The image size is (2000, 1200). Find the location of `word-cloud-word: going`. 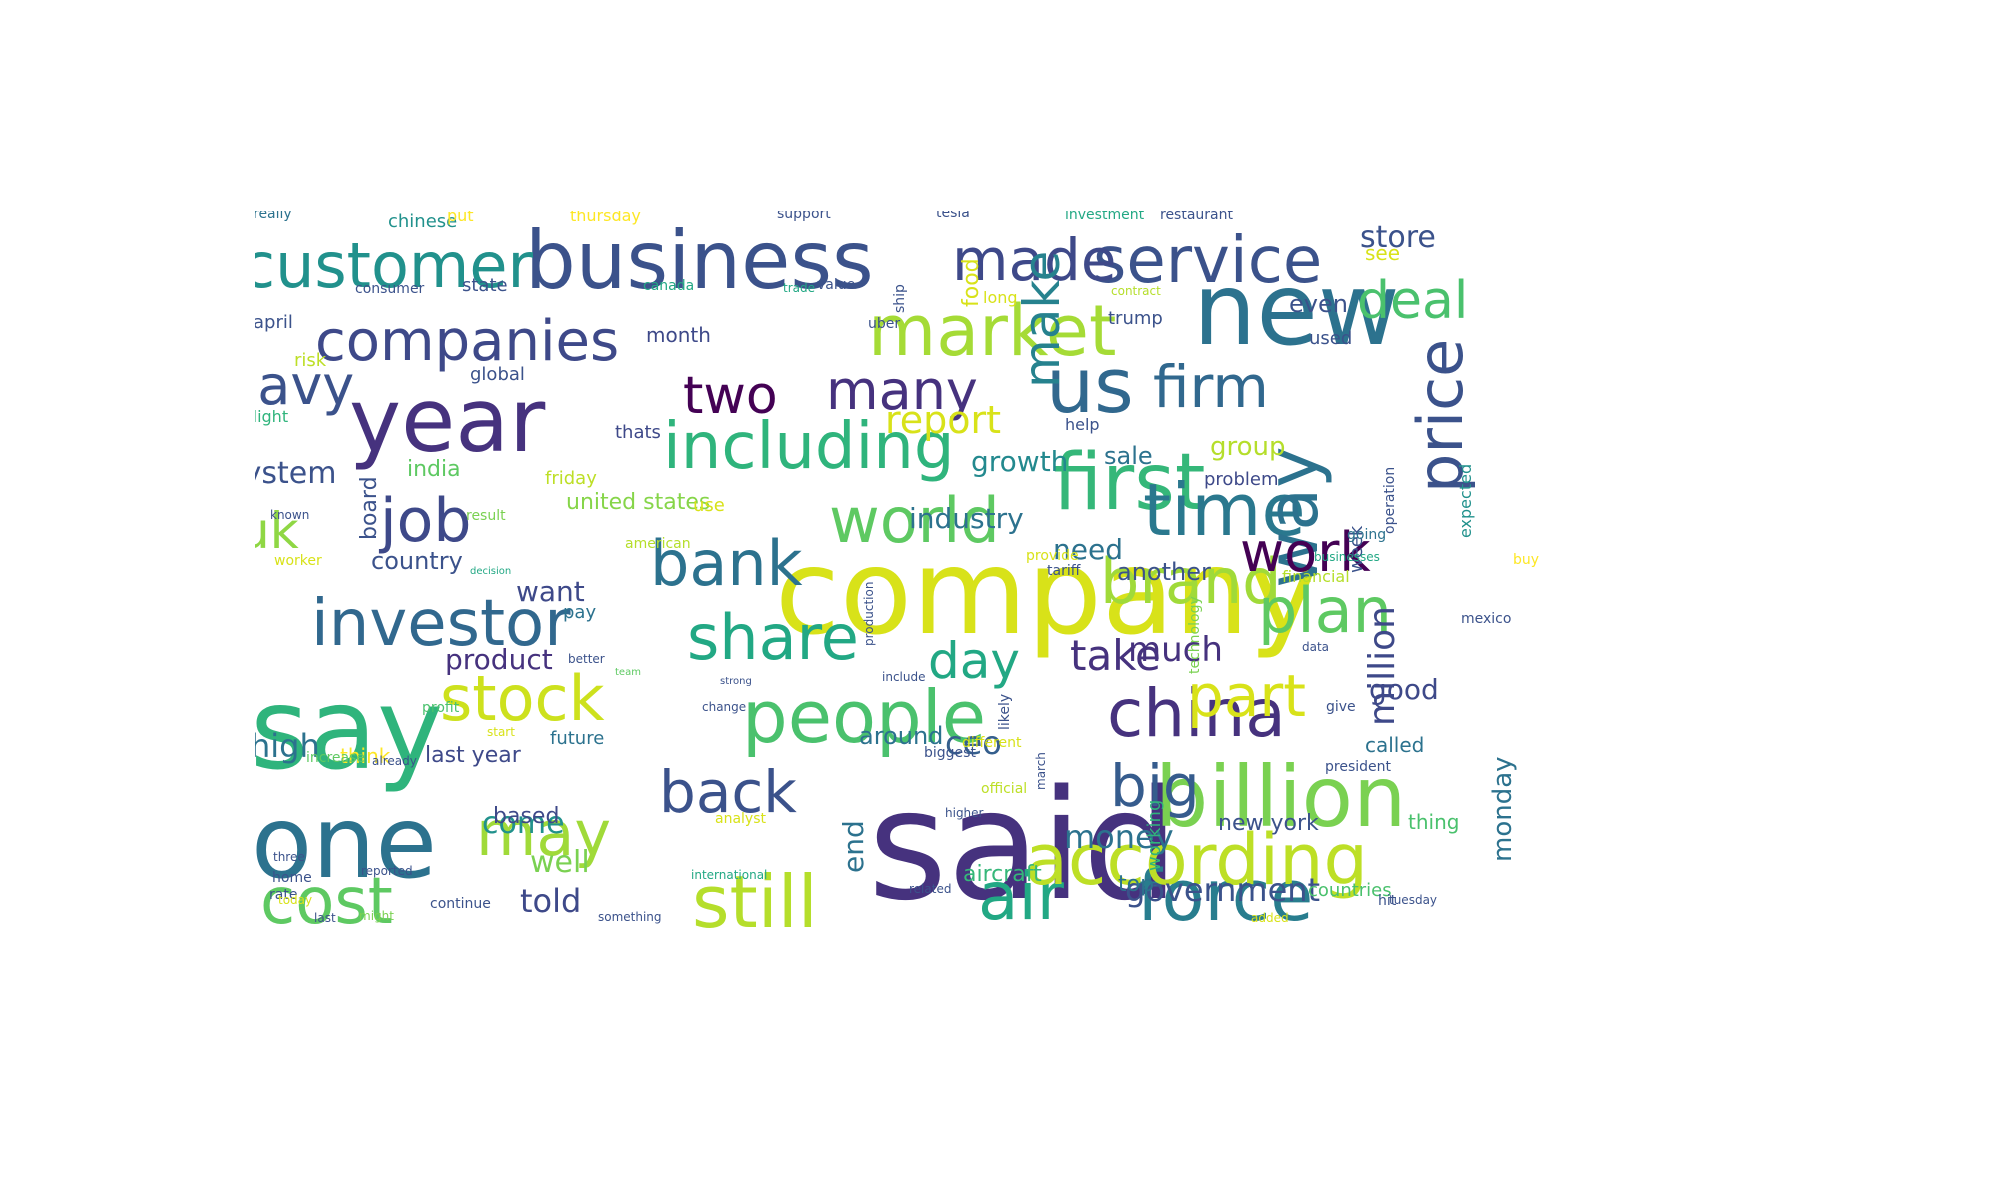

word-cloud-word: going is located at coordinates (1367, 535).